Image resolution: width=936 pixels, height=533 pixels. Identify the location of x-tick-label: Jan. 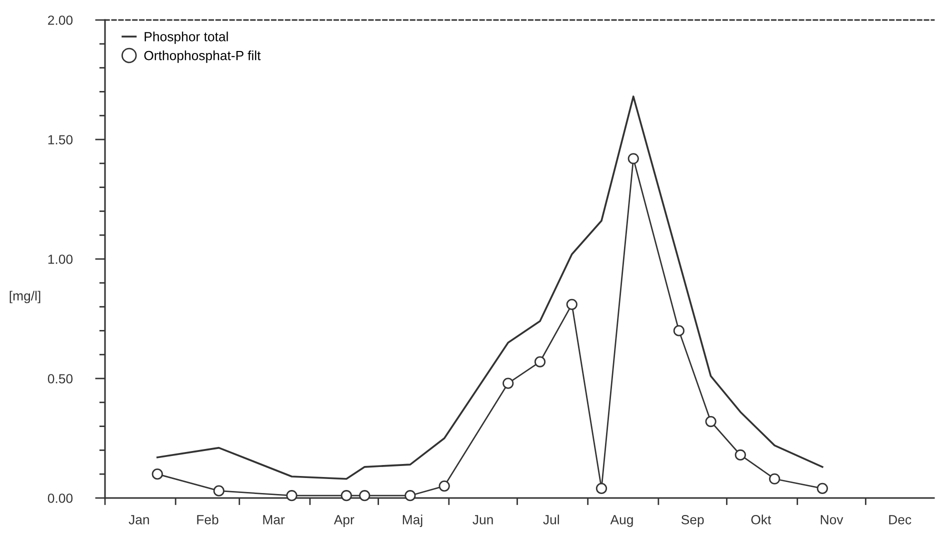
(138, 519).